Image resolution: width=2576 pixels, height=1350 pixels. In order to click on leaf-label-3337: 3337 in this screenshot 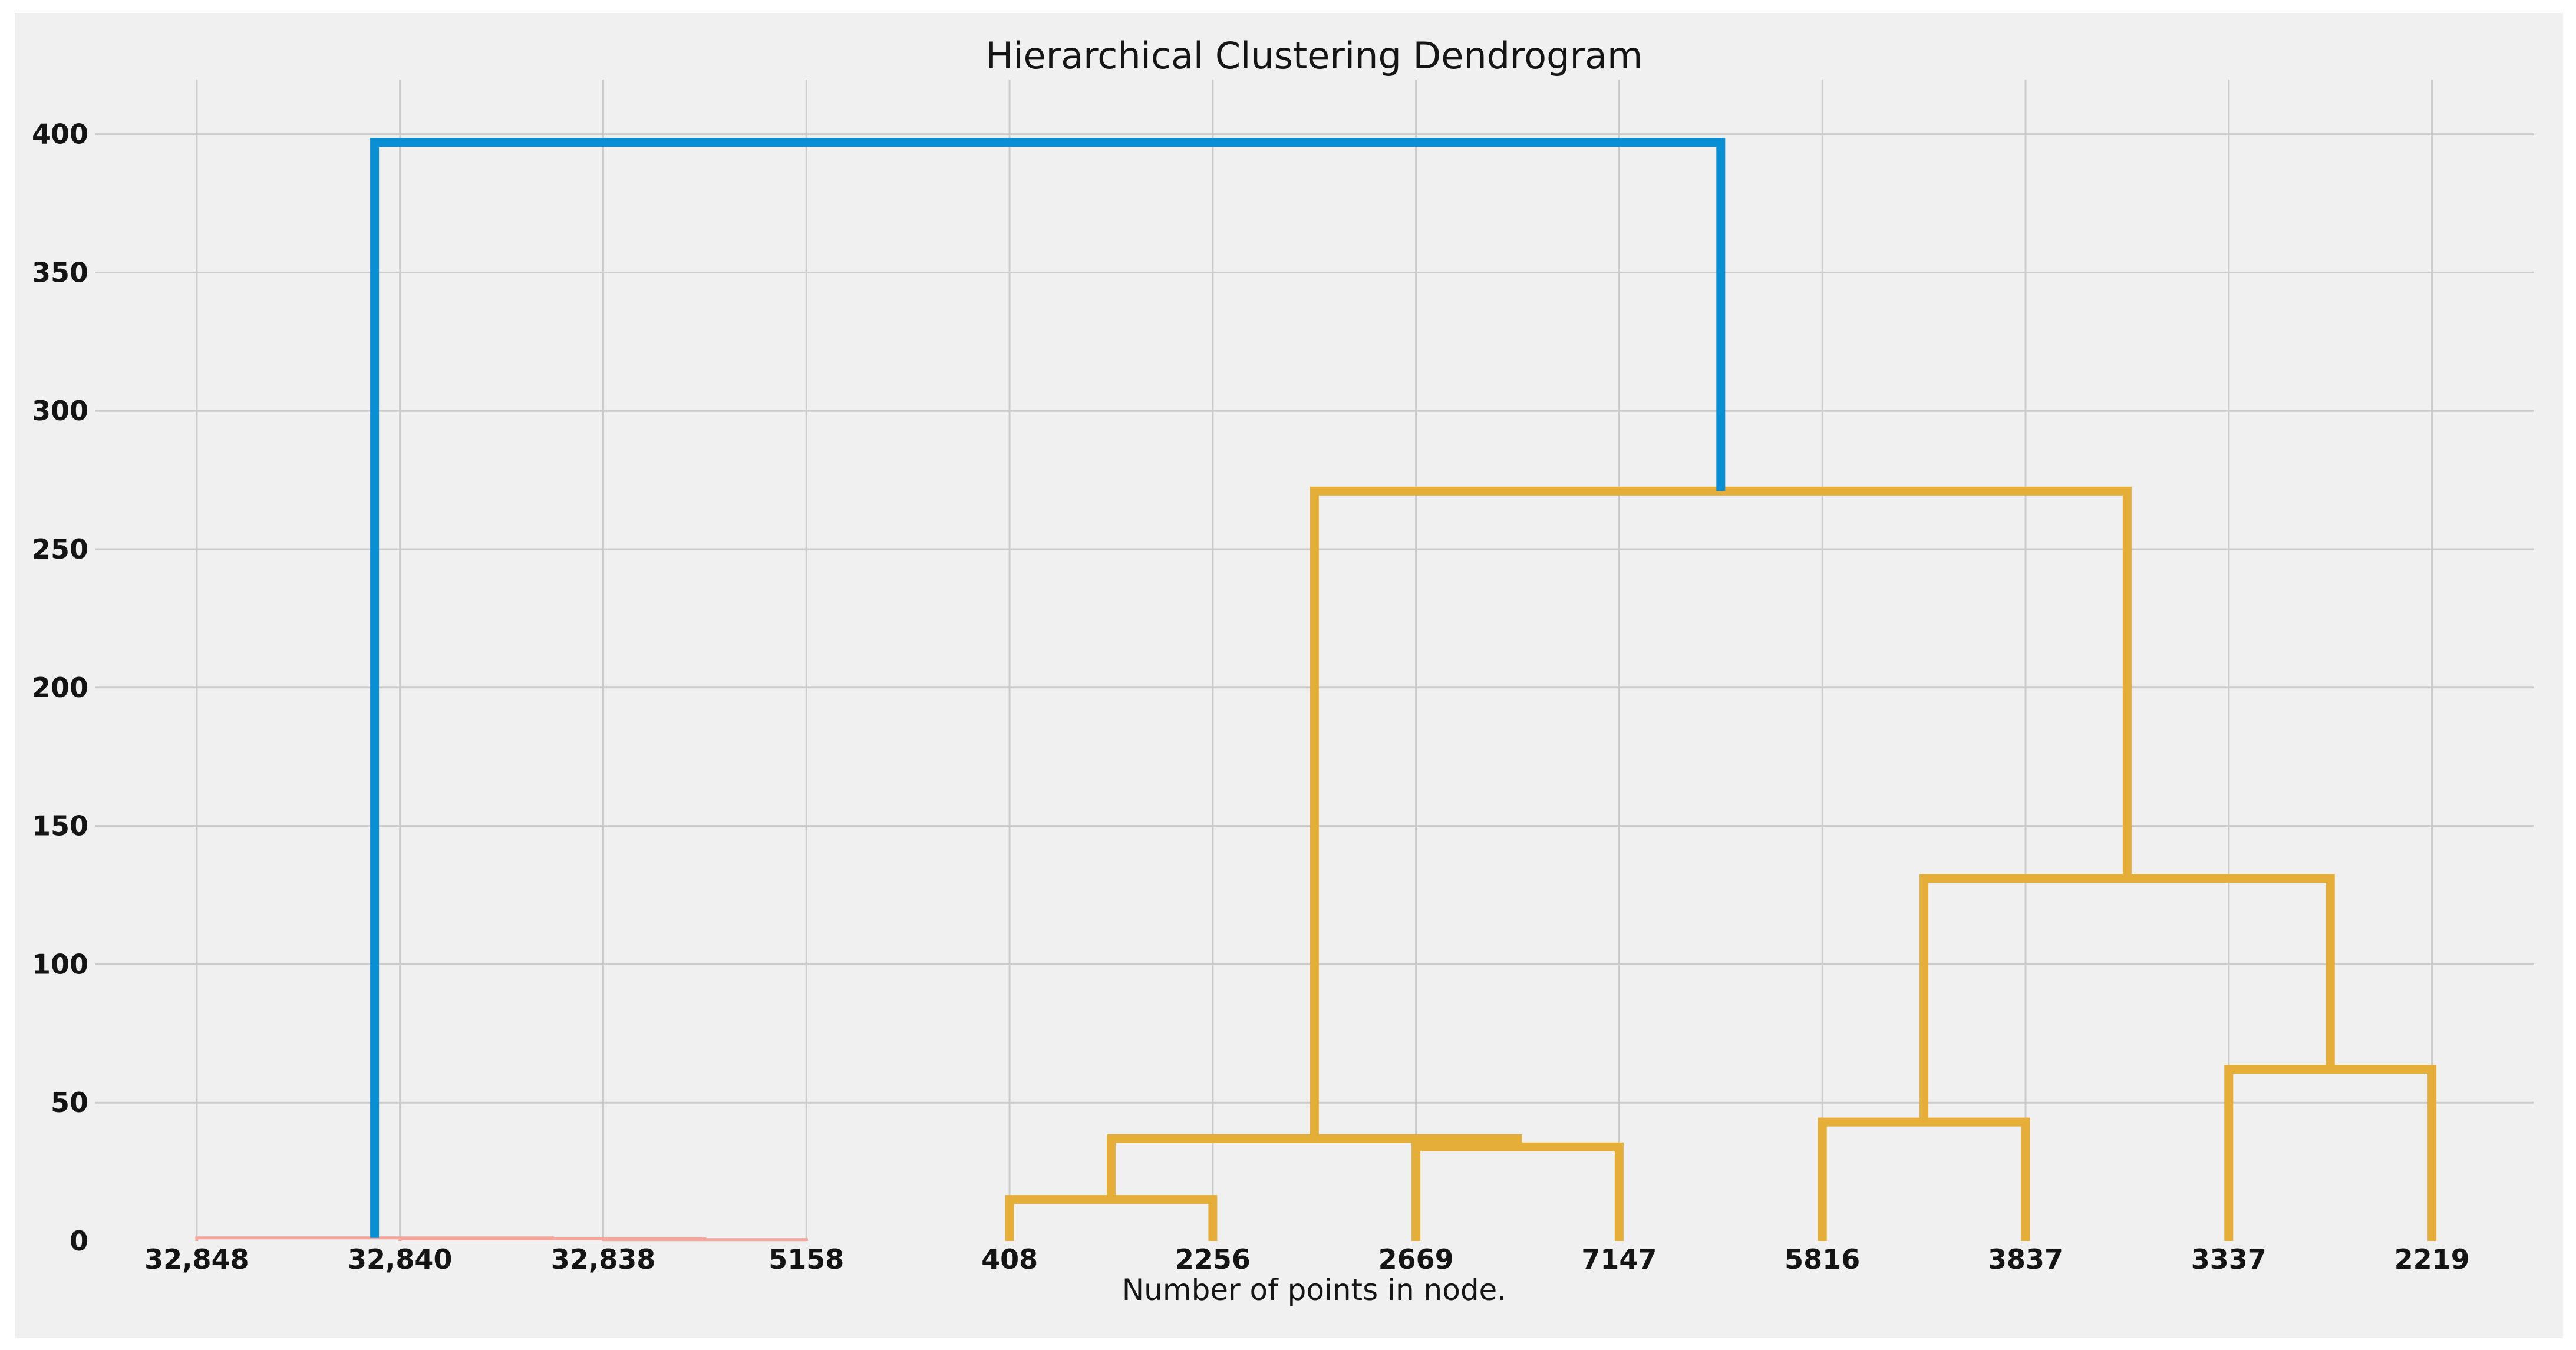, I will do `click(2229, 1259)`.